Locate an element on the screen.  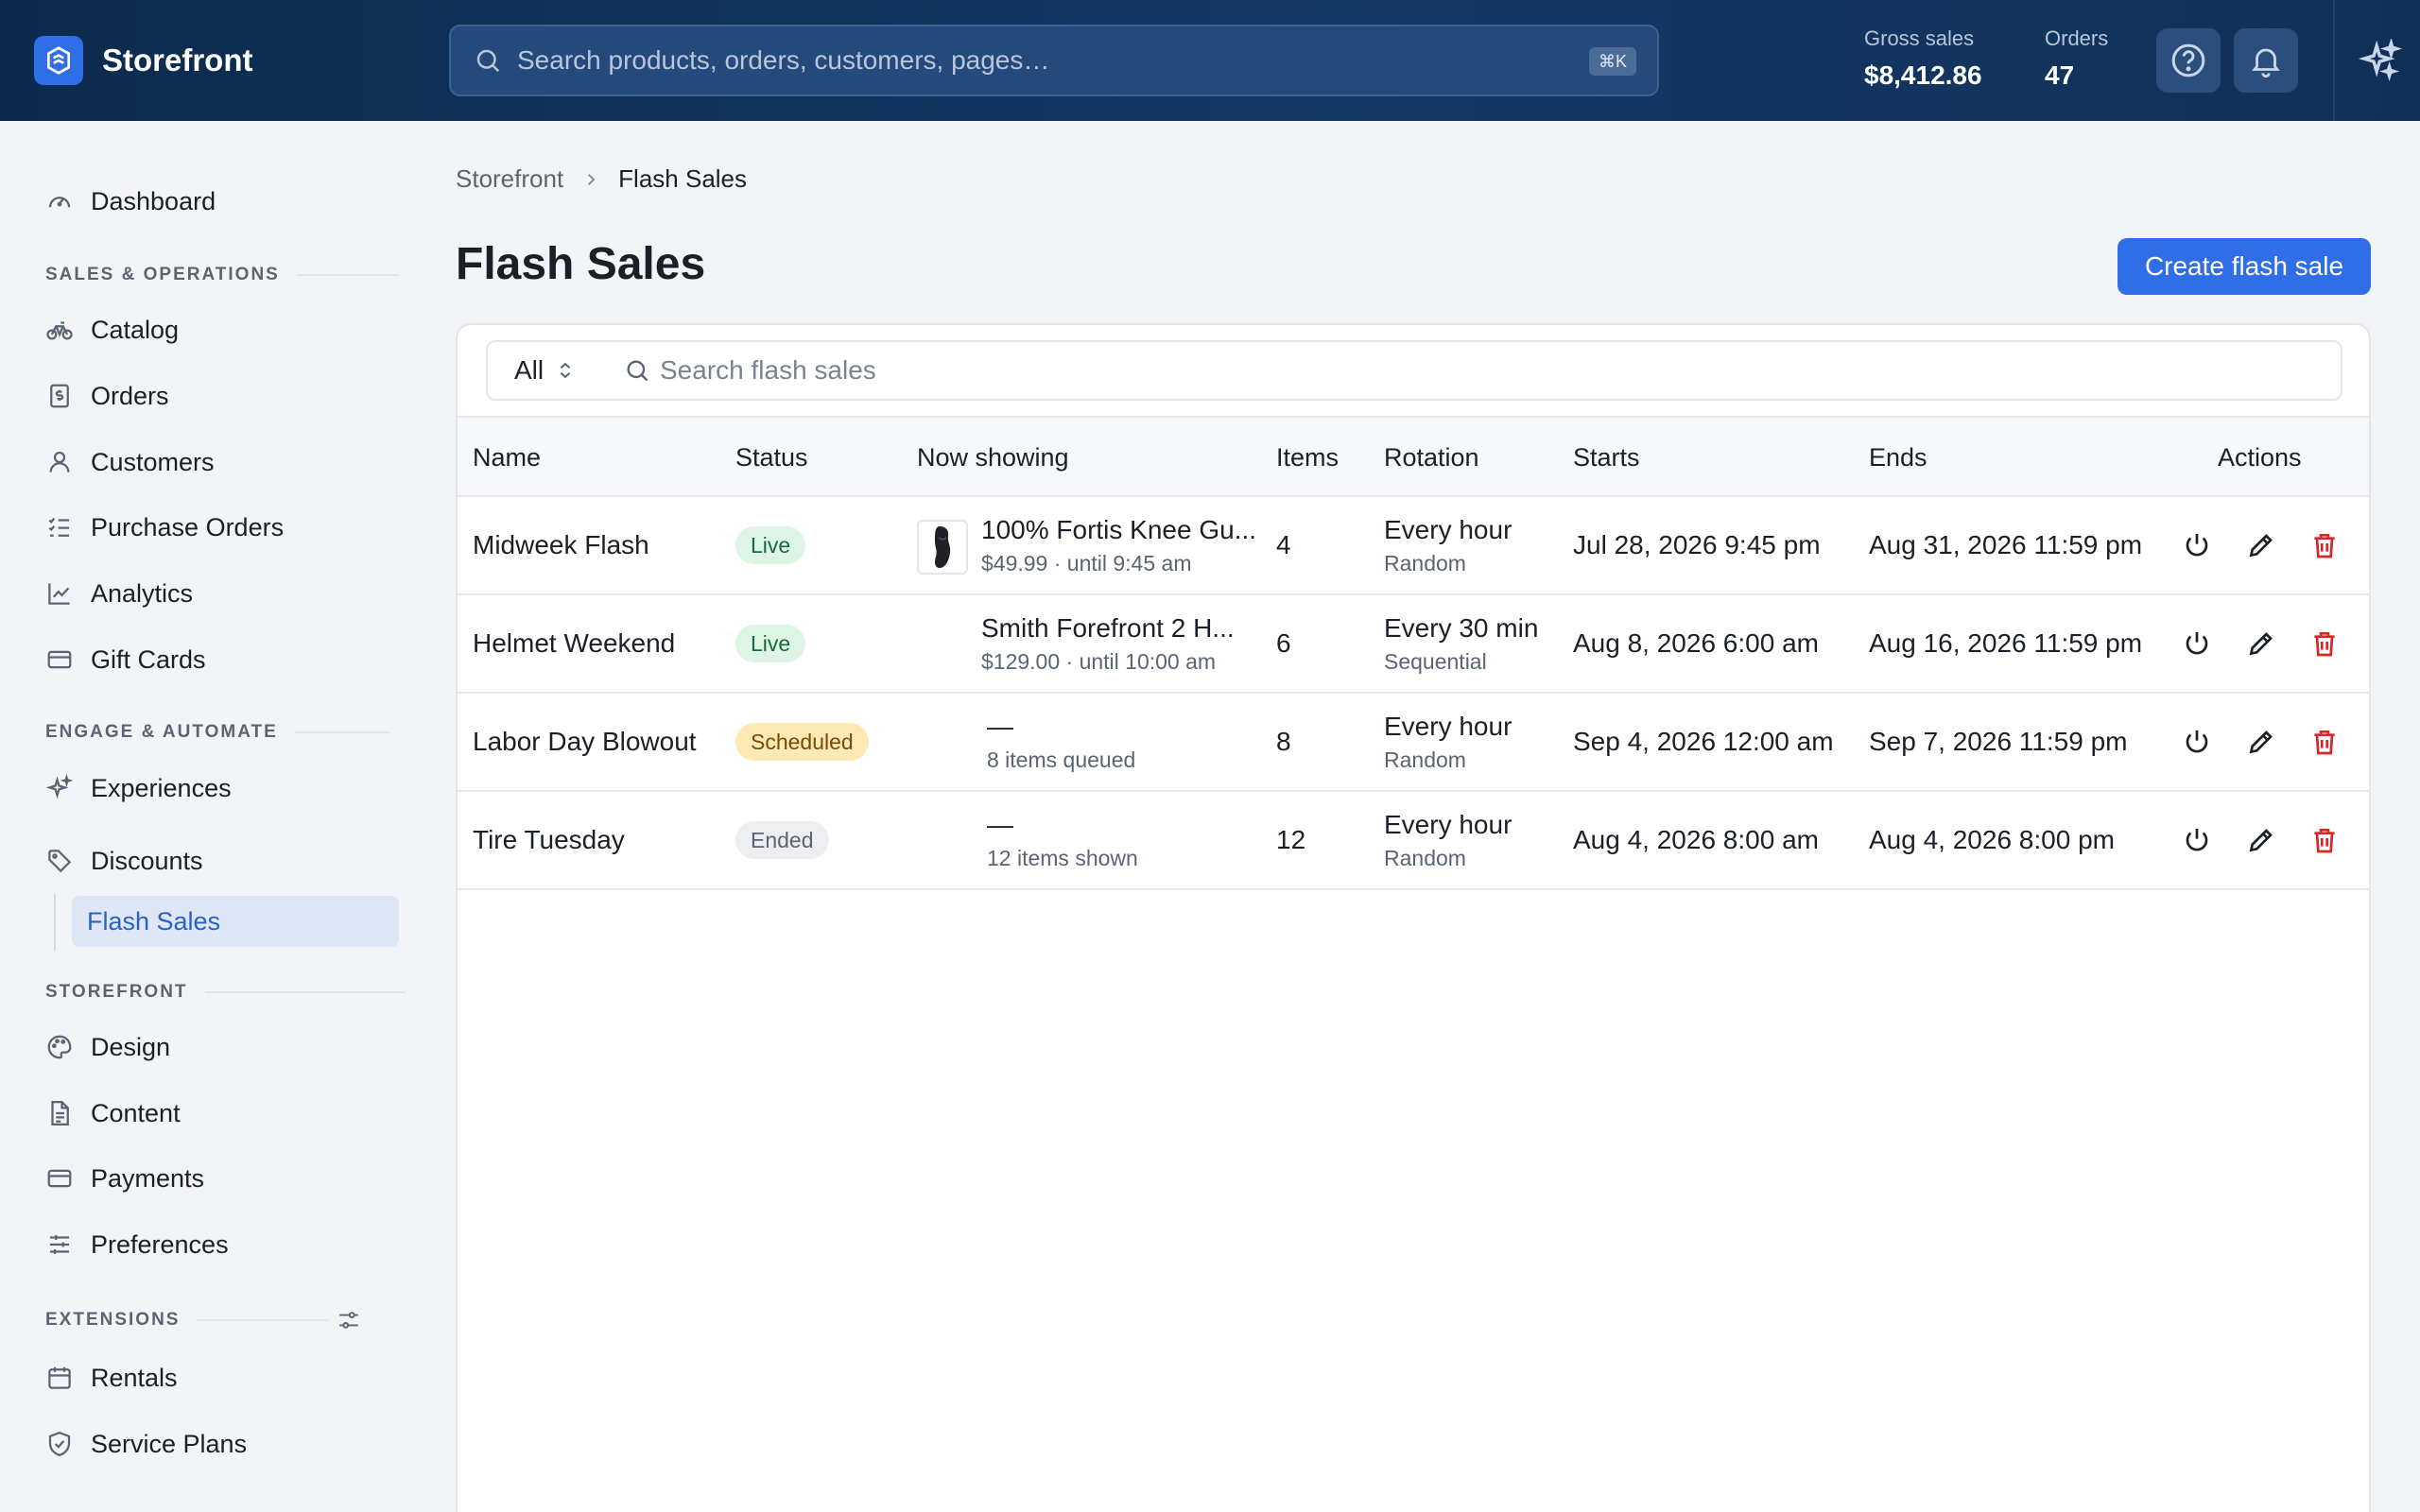
product-thumbnail is located at coordinates (942, 547).